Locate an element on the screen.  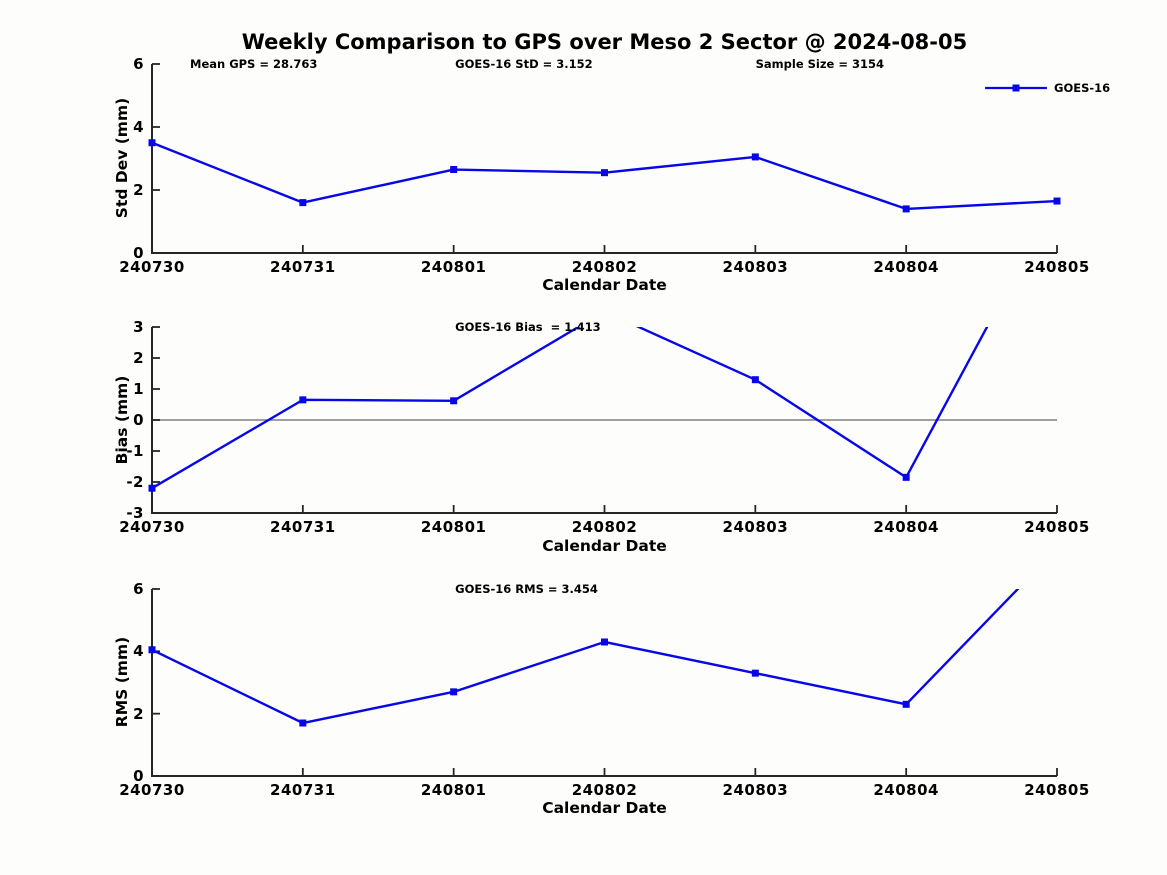
xlabel-std-dev: Calendar Date is located at coordinates (604, 285).